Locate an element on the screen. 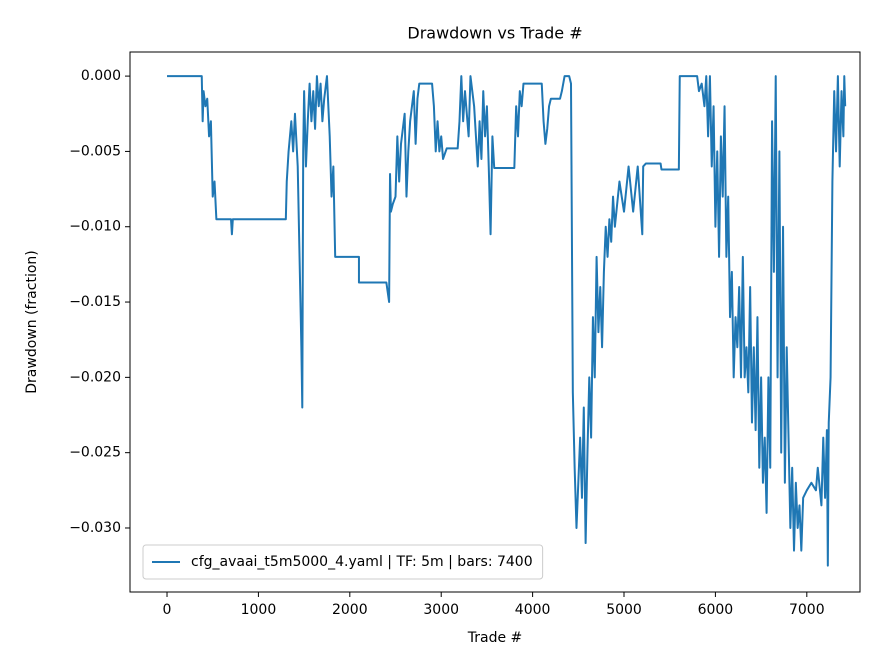 Image resolution: width=896 pixels, height=672 pixels. y-tick-label: −0.015 is located at coordinates (95, 302).